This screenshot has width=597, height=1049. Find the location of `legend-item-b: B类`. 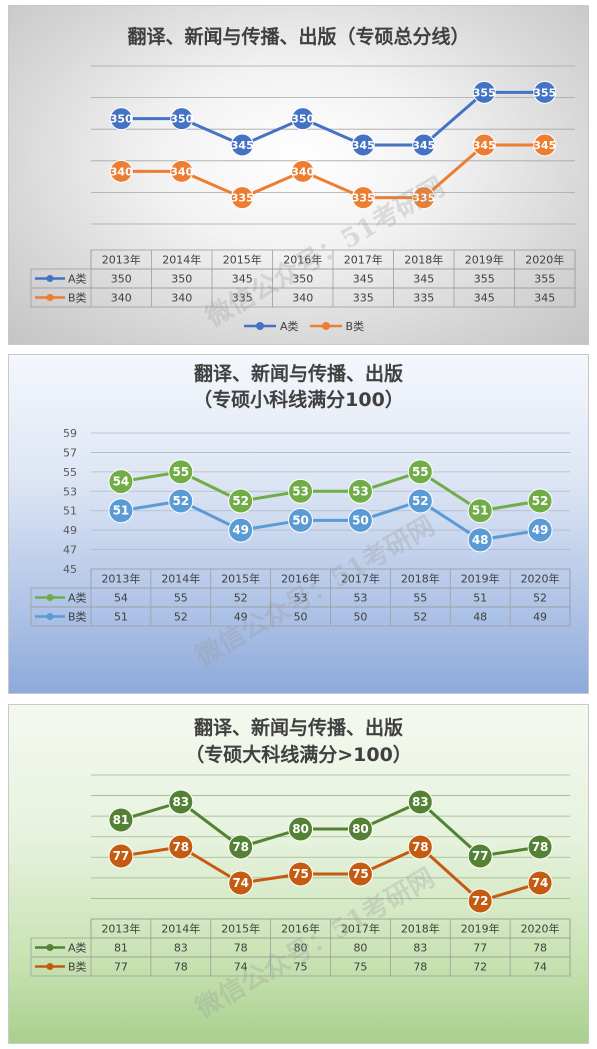

legend-item-b: B类 is located at coordinates (336, 326).